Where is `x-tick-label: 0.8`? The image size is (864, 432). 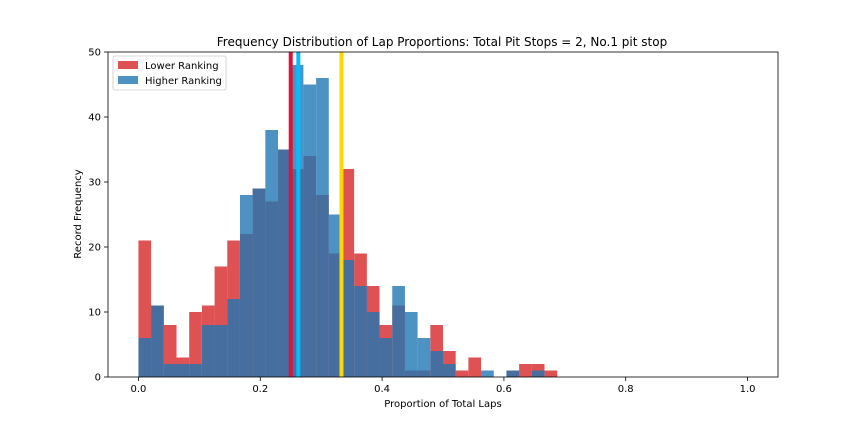 x-tick-label: 0.8 is located at coordinates (626, 389).